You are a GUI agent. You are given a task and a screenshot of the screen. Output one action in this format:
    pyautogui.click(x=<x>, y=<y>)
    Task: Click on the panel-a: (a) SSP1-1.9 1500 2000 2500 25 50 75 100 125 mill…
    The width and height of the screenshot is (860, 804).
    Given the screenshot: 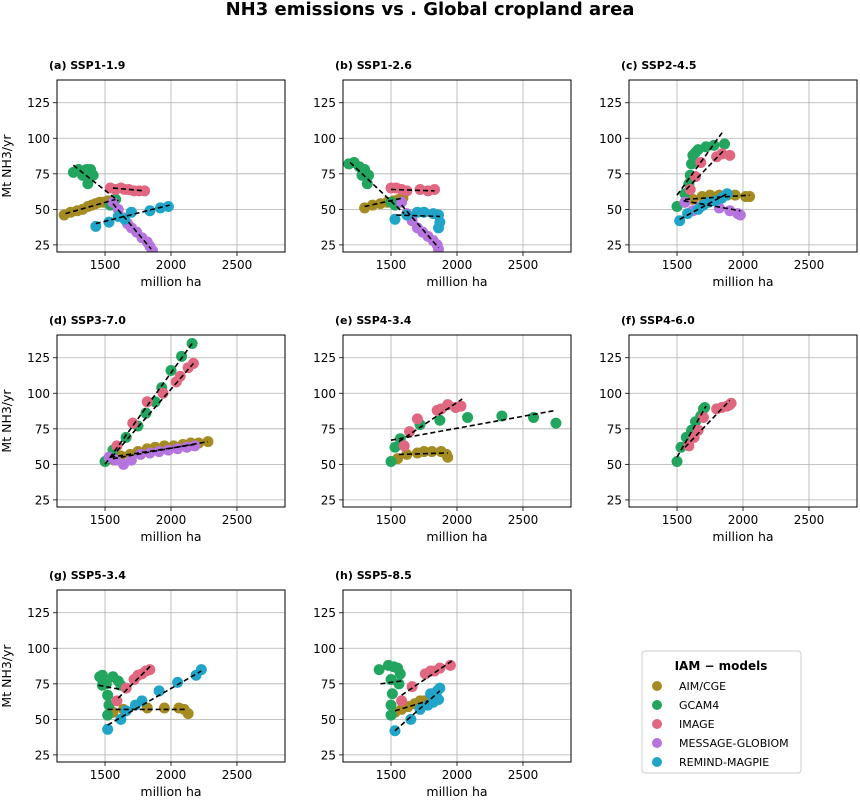 What is the action you would take?
    pyautogui.click(x=143, y=174)
    